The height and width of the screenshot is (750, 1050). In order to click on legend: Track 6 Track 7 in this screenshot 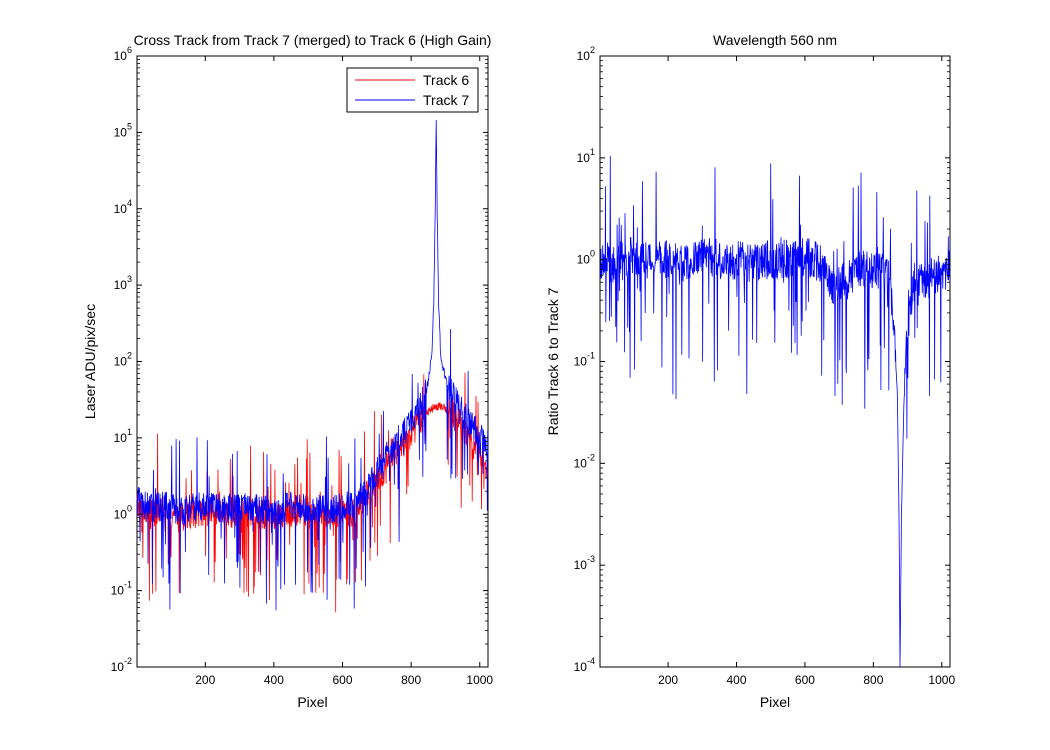, I will do `click(412, 90)`.